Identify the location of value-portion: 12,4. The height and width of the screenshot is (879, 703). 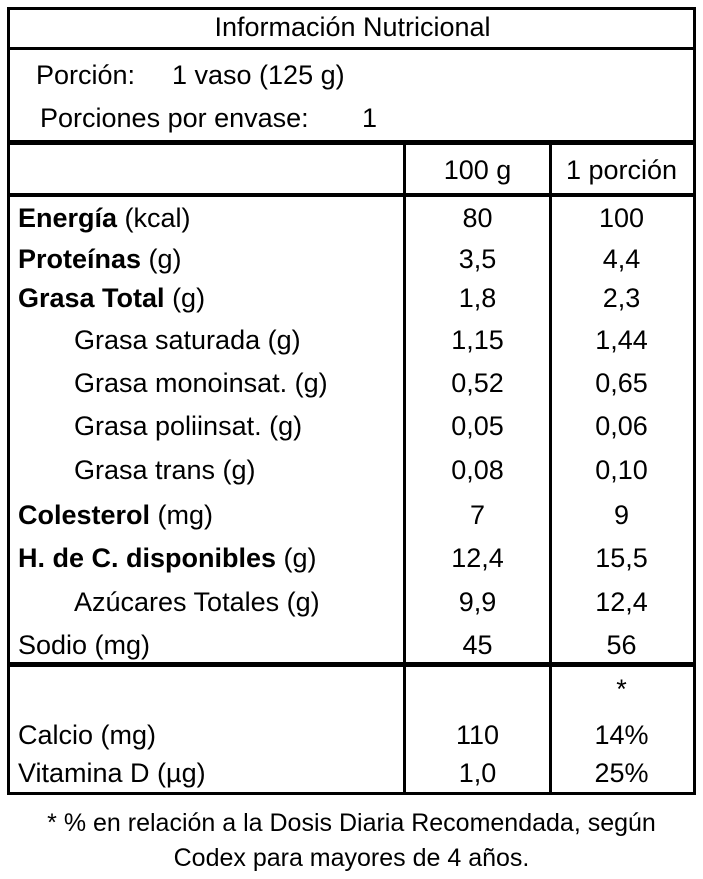
(621, 602).